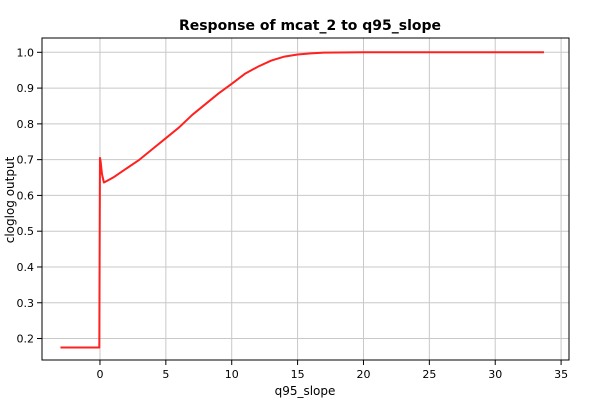  What do you see at coordinates (99, 374) in the screenshot?
I see `x-tick-label: 0` at bounding box center [99, 374].